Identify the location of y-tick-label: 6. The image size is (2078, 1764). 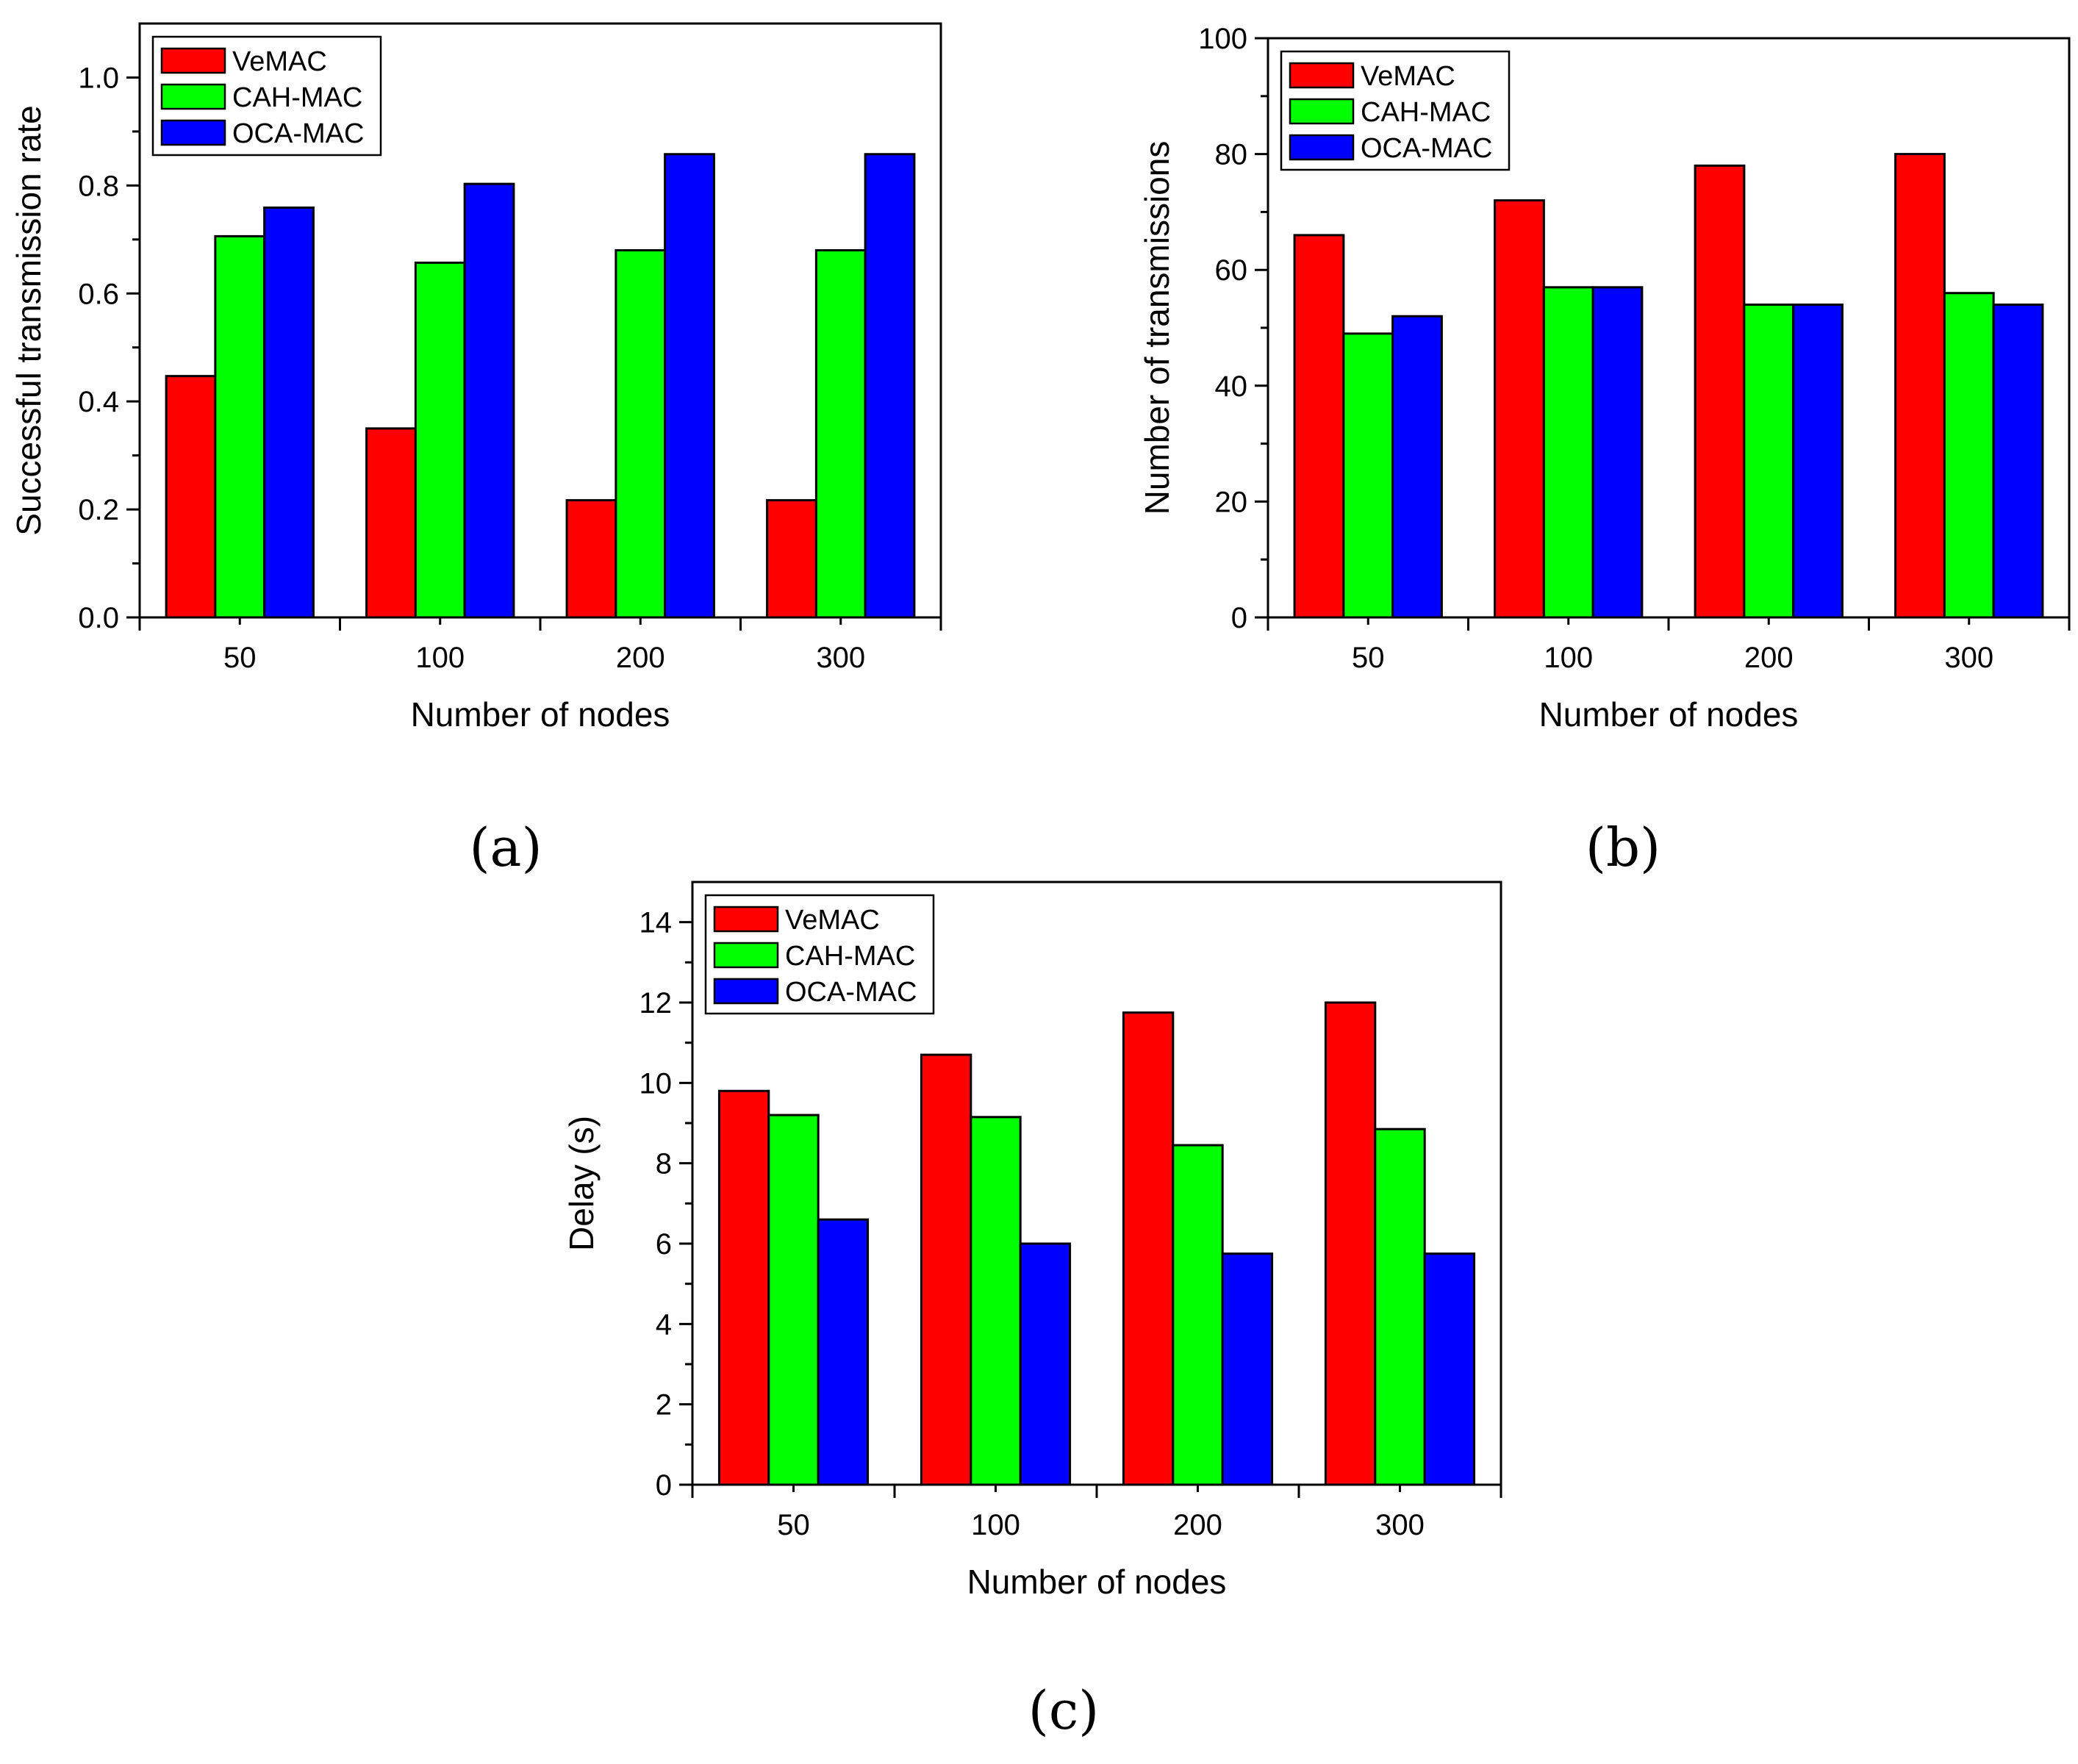
(664, 1244).